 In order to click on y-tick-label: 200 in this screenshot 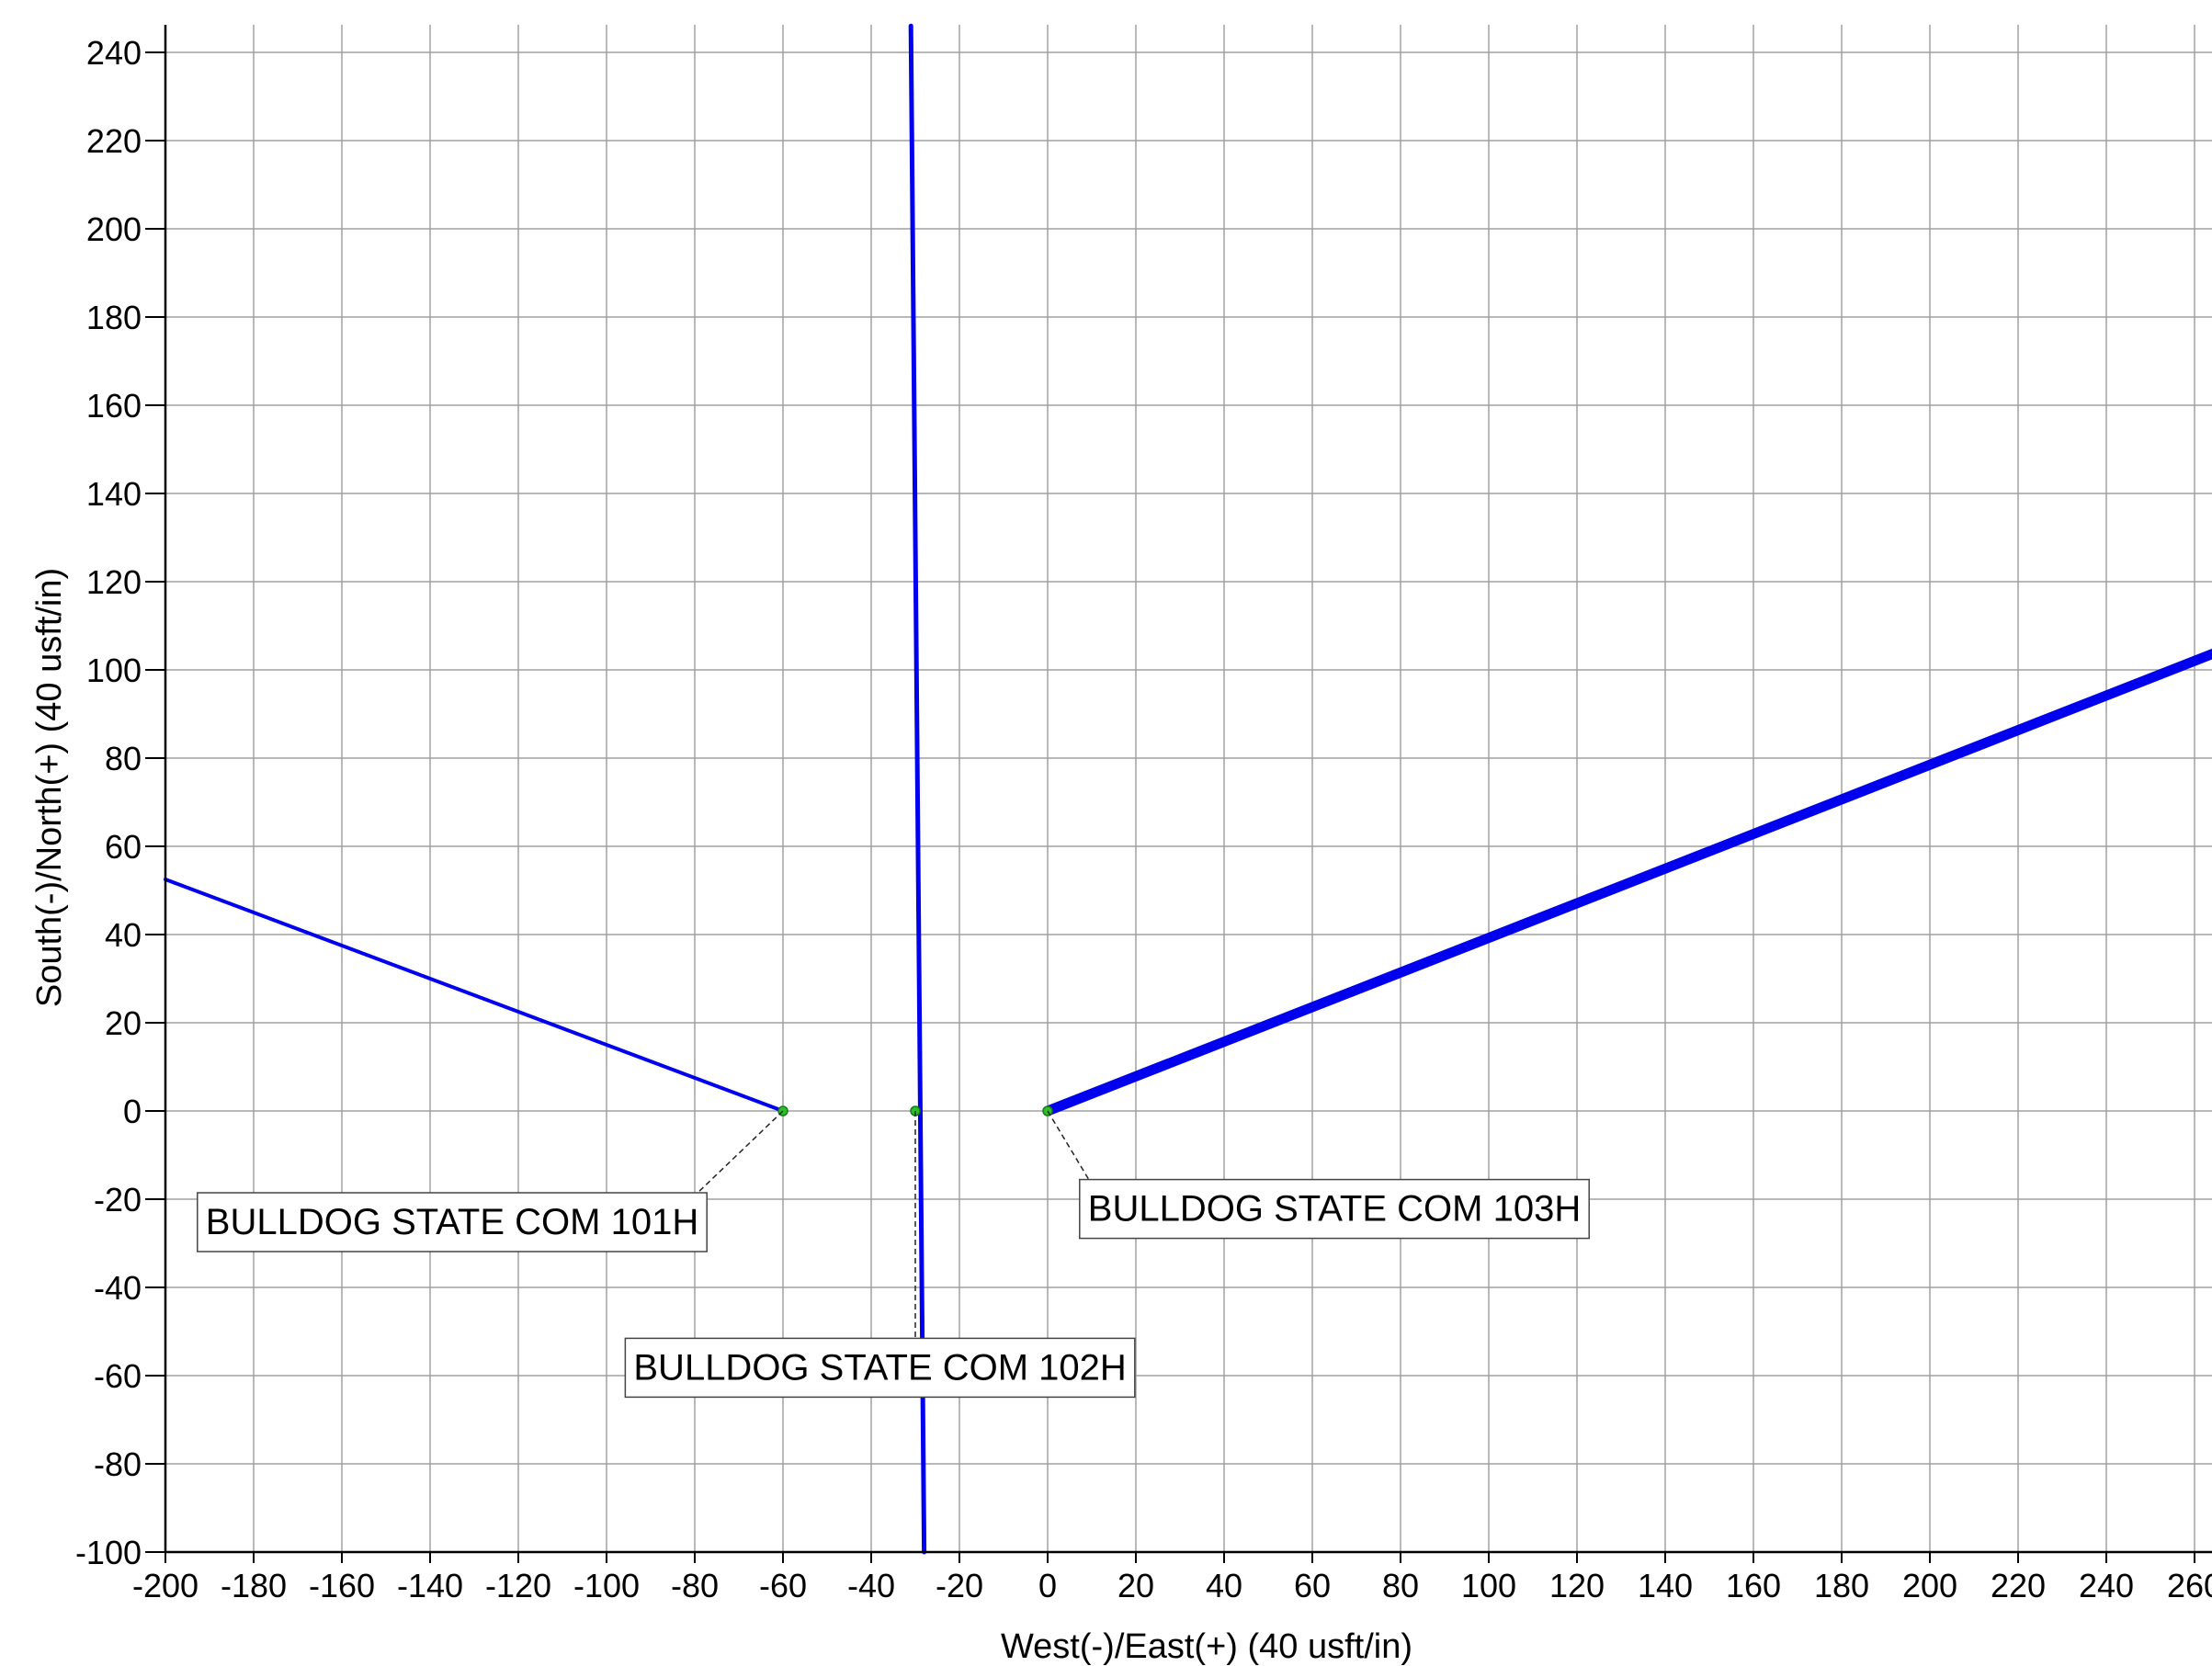, I will do `click(114, 229)`.